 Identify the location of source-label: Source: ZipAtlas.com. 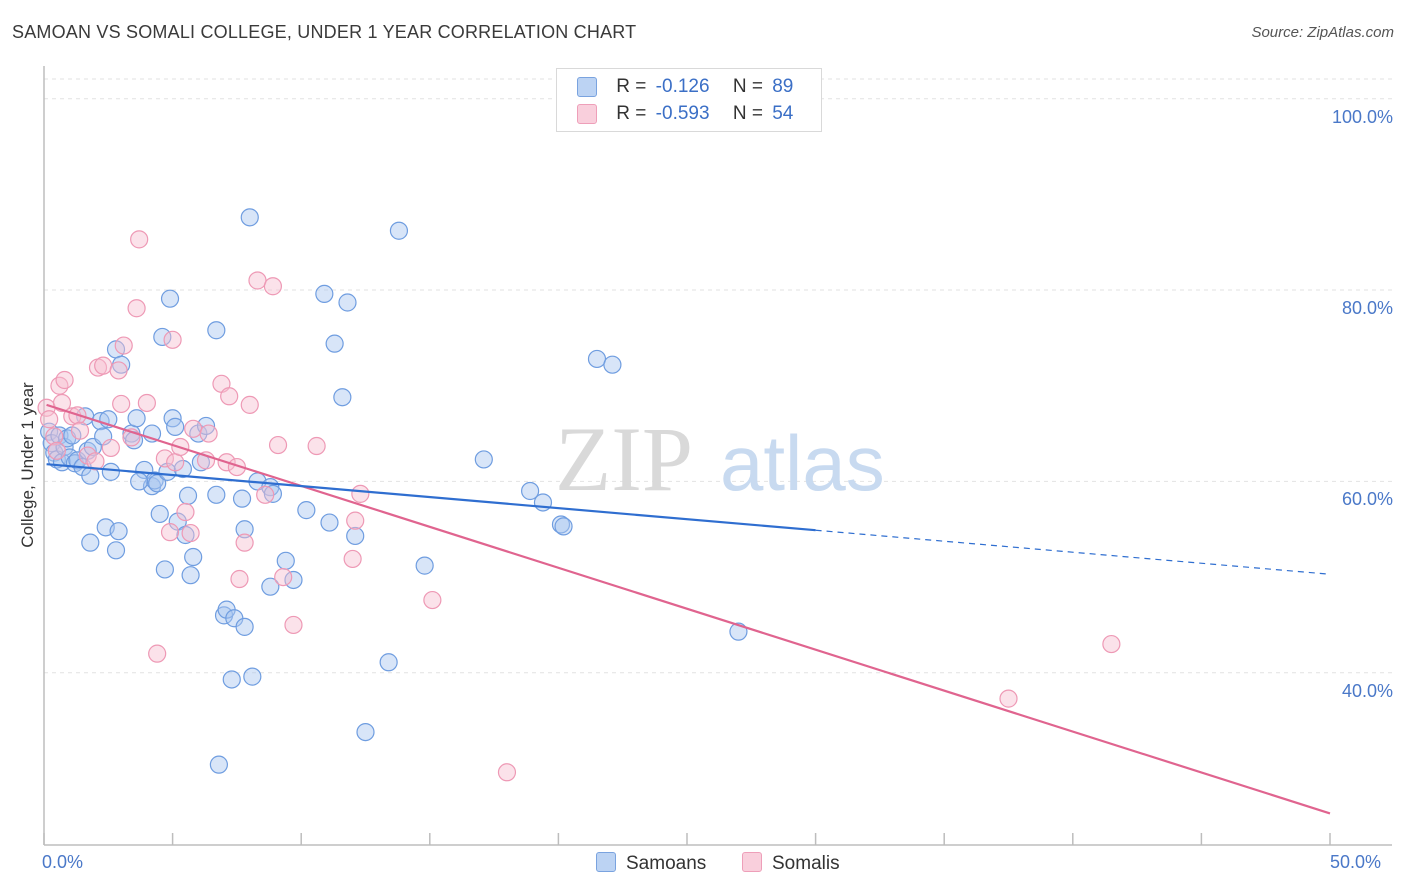
(1322, 32).